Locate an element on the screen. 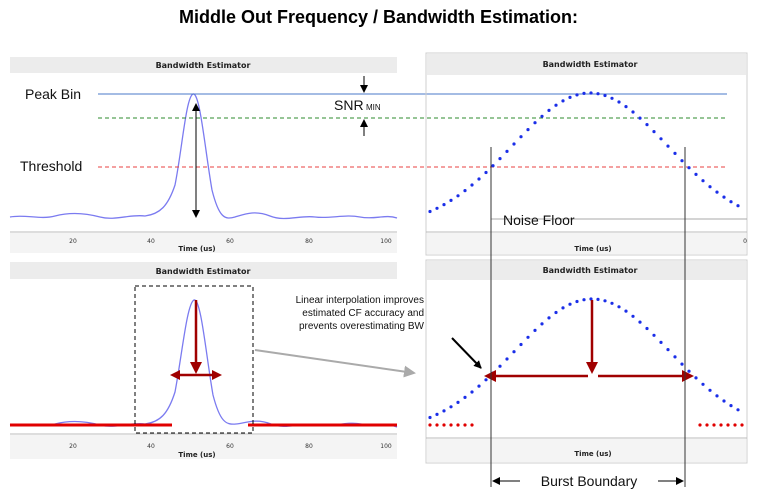 Image resolution: width=757 pixels, height=497 pixels. noise-floor-dots-right is located at coordinates (721, 425).